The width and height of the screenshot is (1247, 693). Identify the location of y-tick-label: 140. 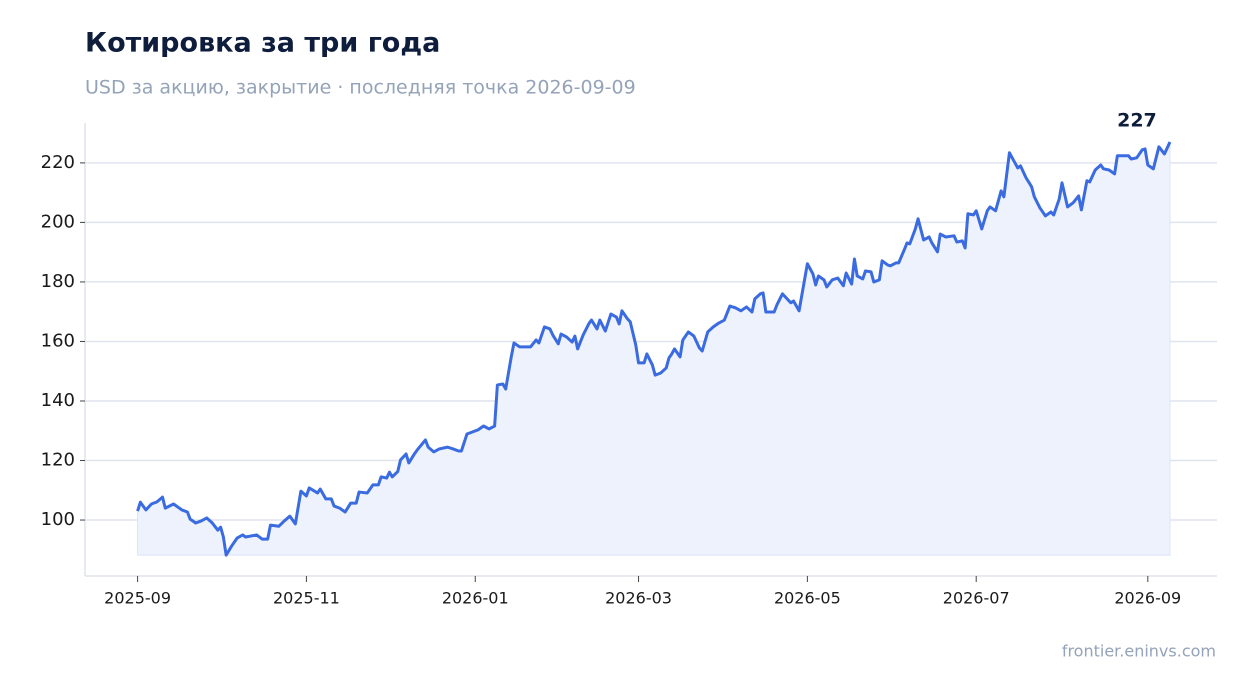
(58, 400).